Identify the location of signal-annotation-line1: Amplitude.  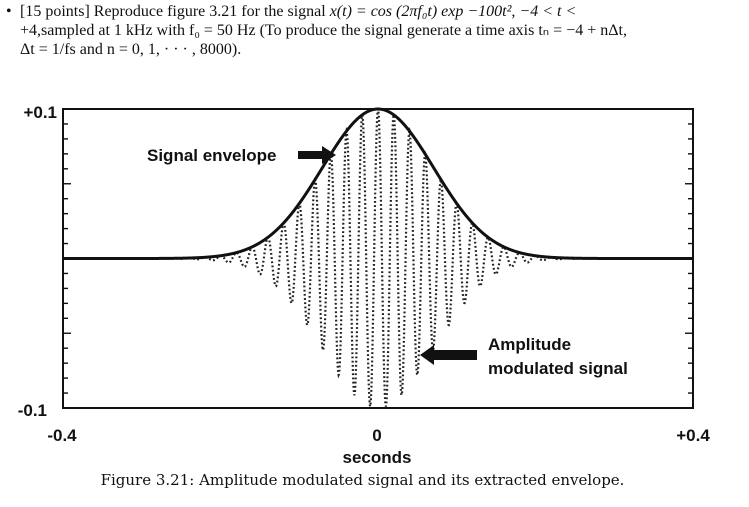
(529, 344).